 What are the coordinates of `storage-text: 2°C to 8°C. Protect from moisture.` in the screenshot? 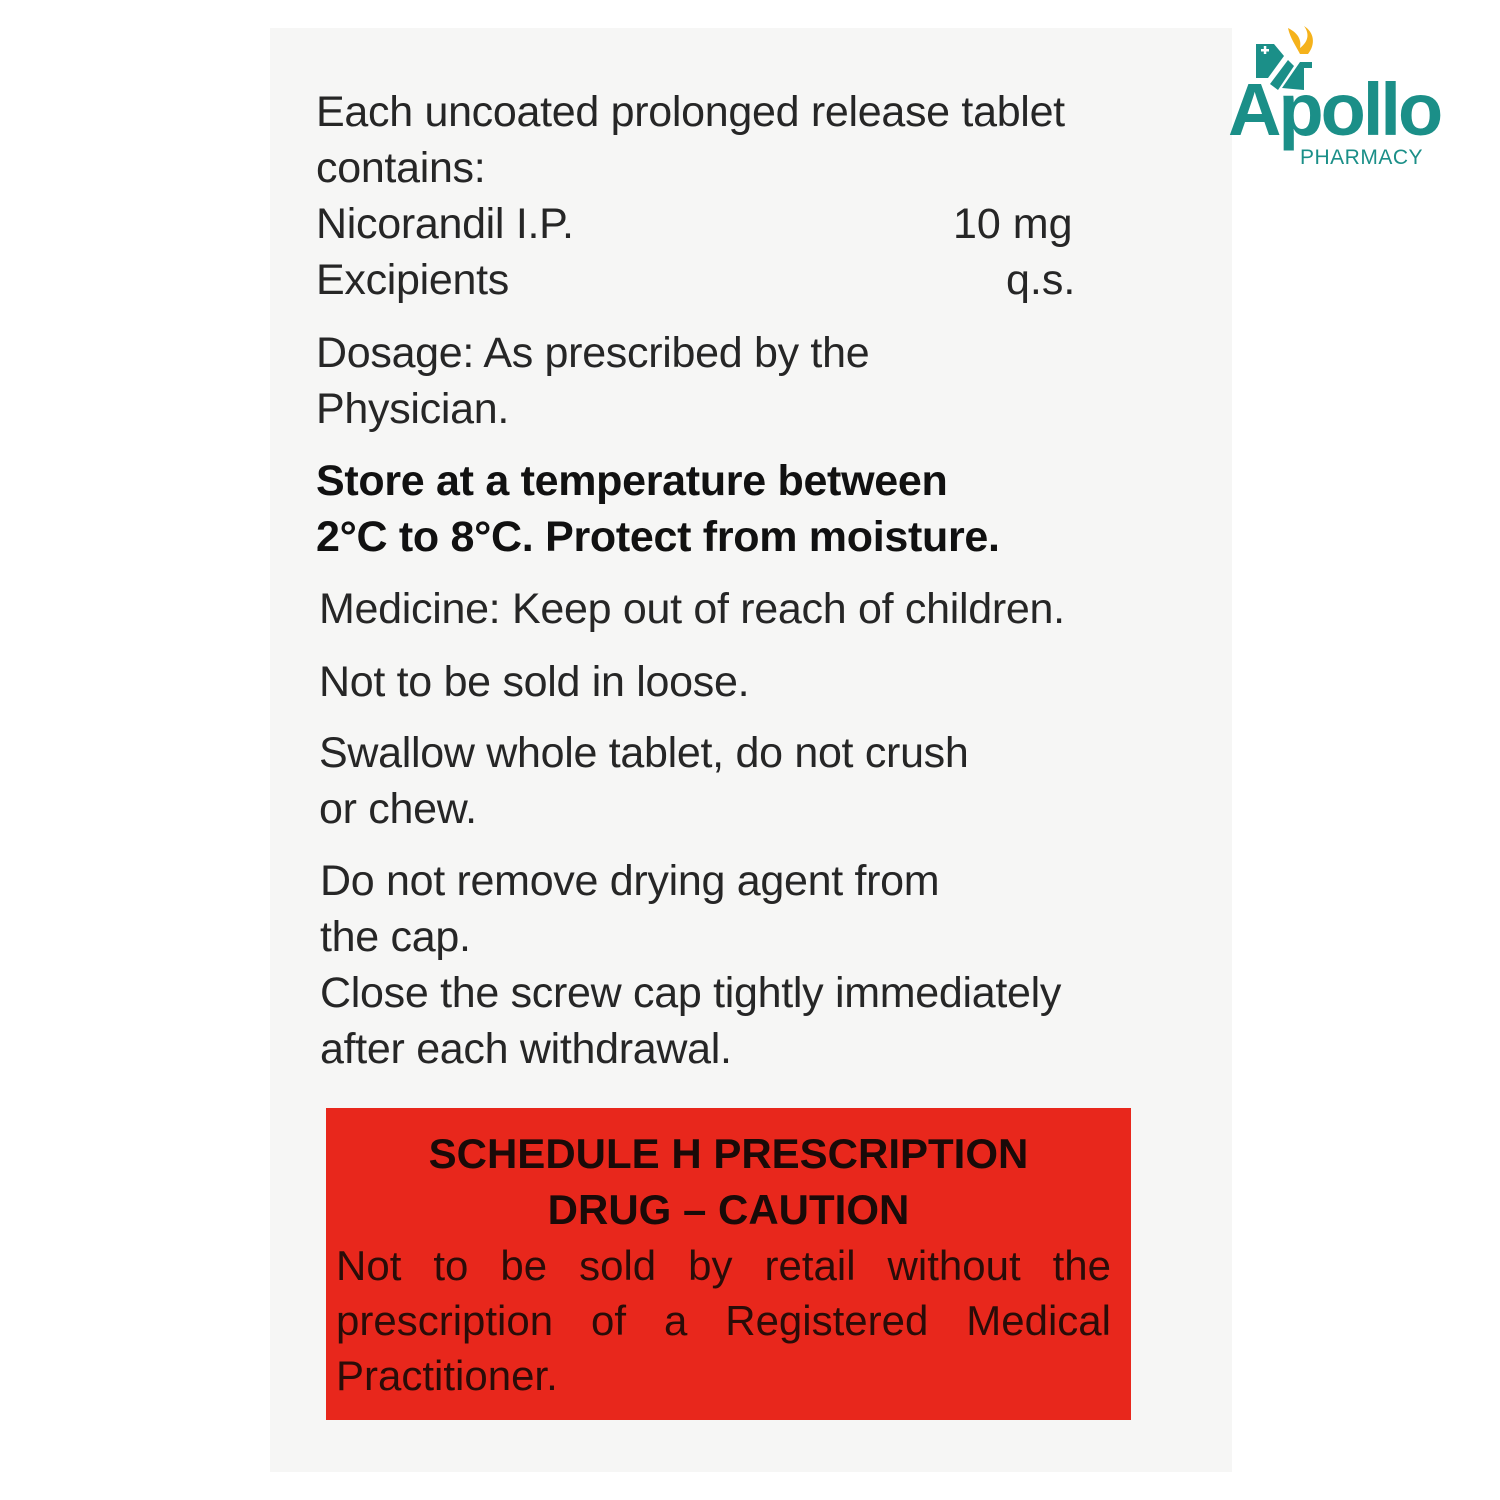 It's located at (658, 537).